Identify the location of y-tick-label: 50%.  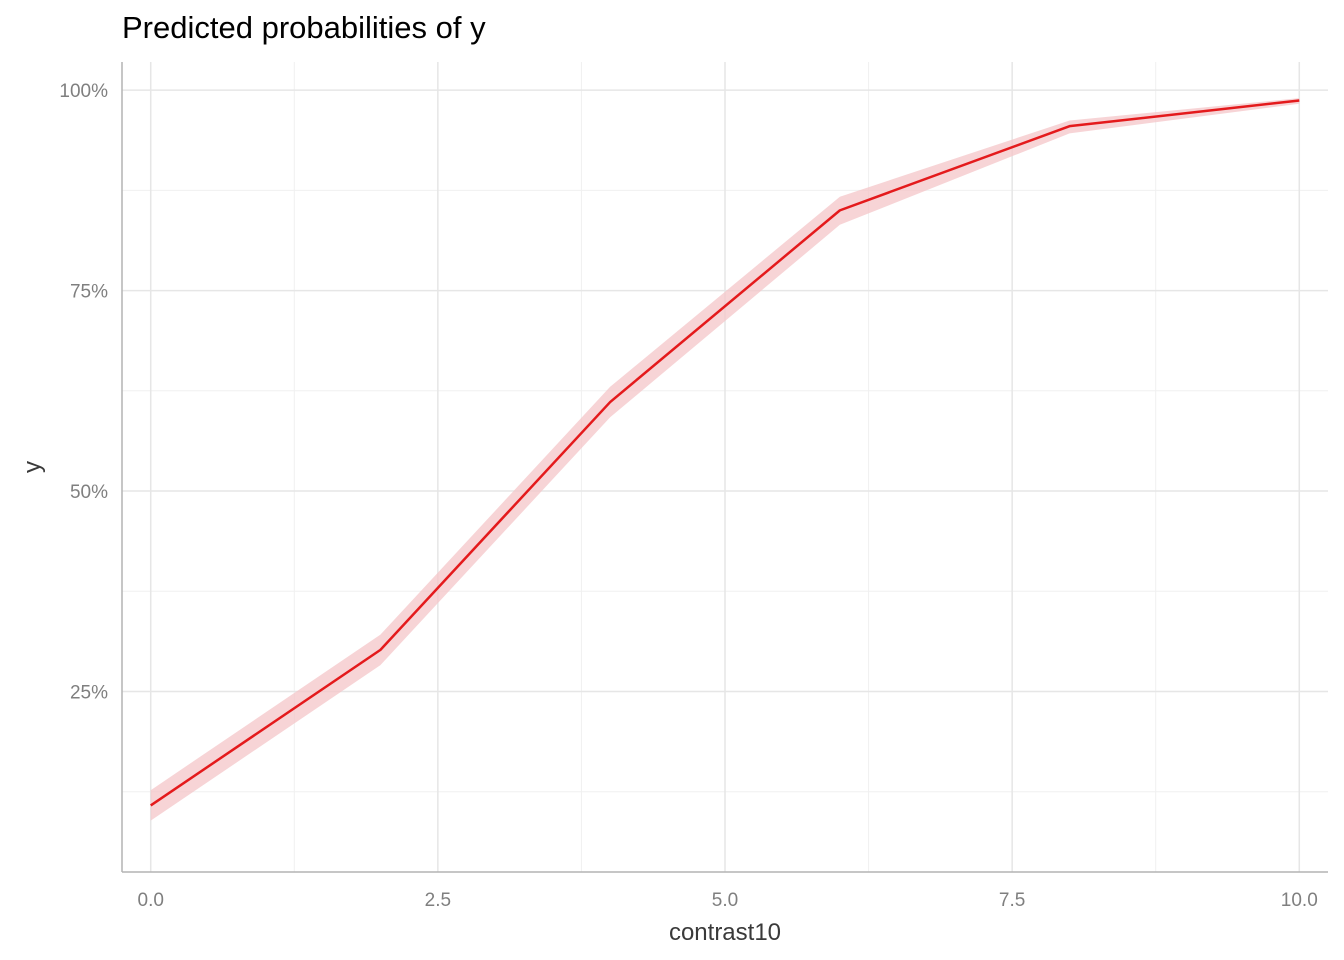
(89, 492).